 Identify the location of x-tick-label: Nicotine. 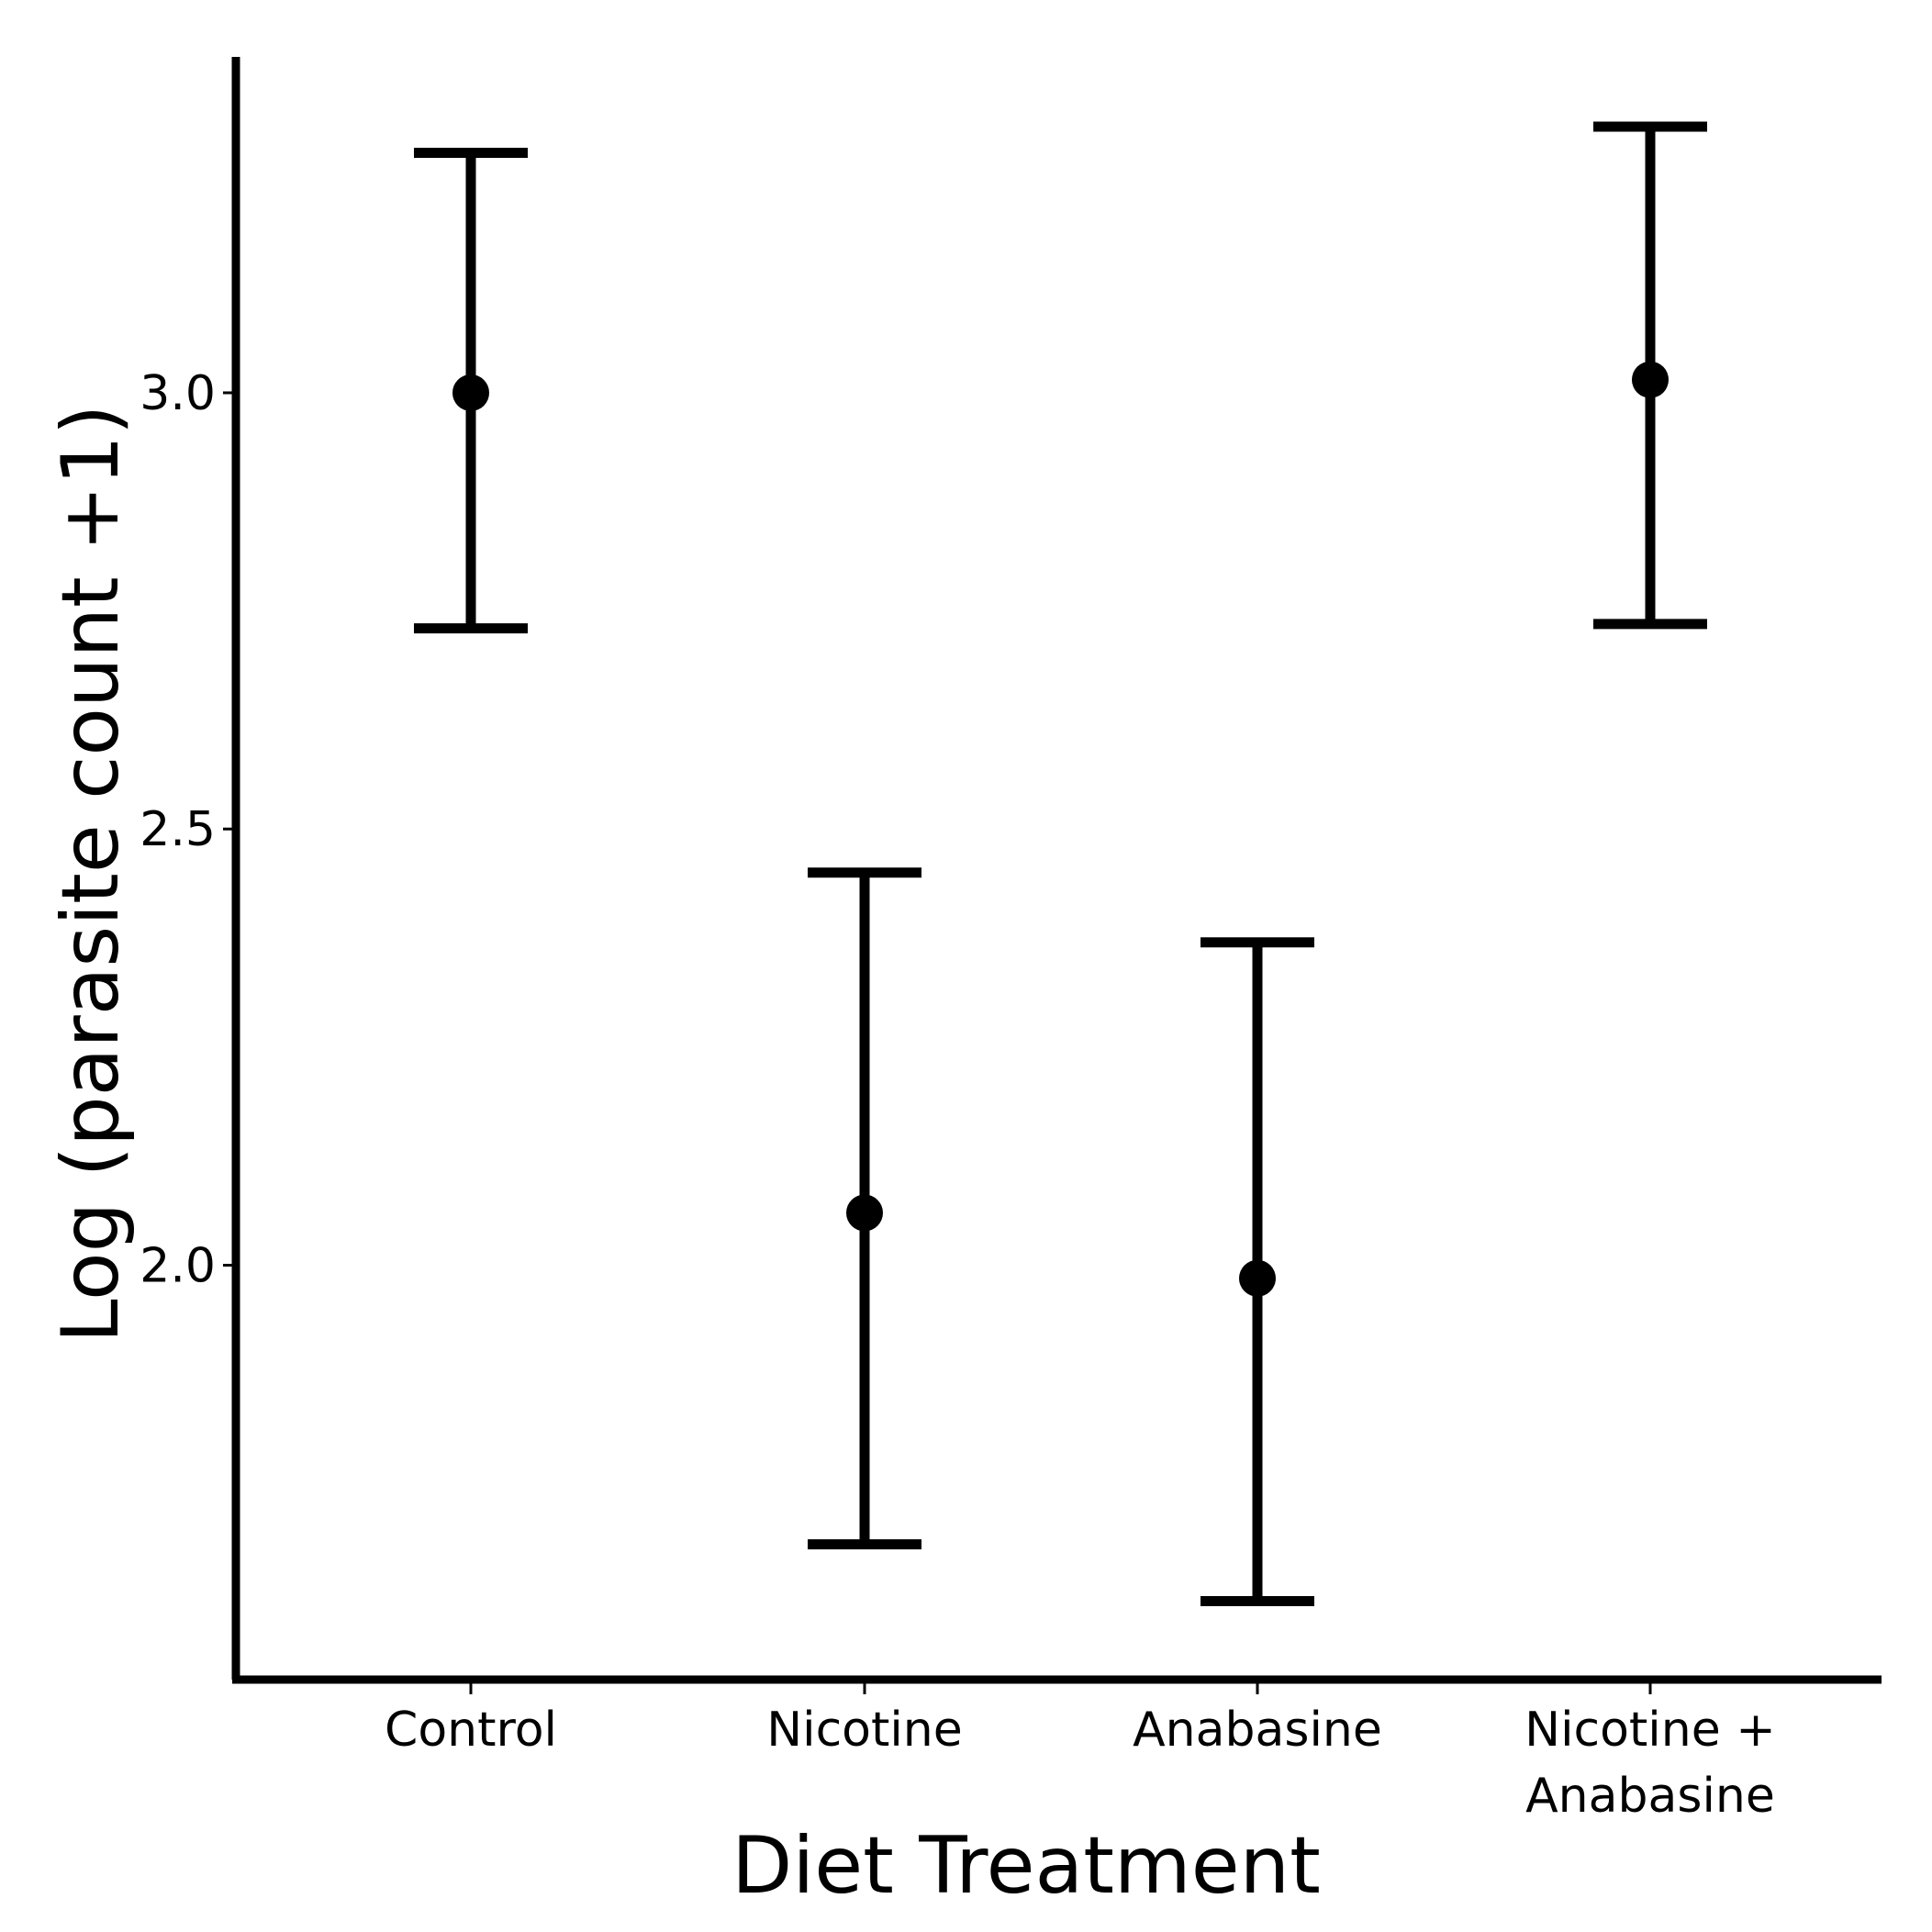
(864, 1730).